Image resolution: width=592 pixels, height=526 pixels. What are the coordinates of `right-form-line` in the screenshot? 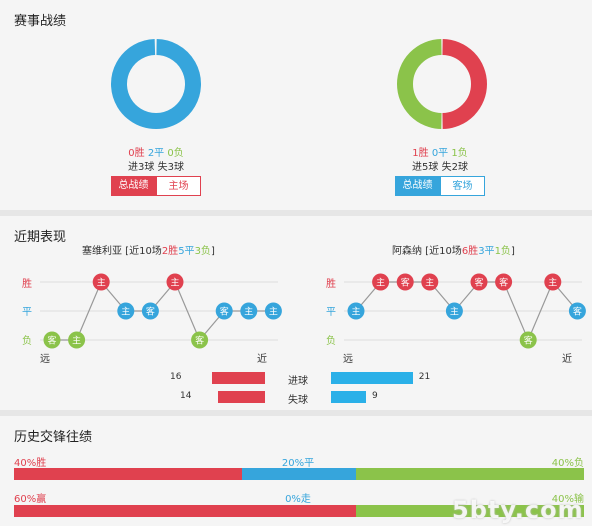 It's located at (466, 311).